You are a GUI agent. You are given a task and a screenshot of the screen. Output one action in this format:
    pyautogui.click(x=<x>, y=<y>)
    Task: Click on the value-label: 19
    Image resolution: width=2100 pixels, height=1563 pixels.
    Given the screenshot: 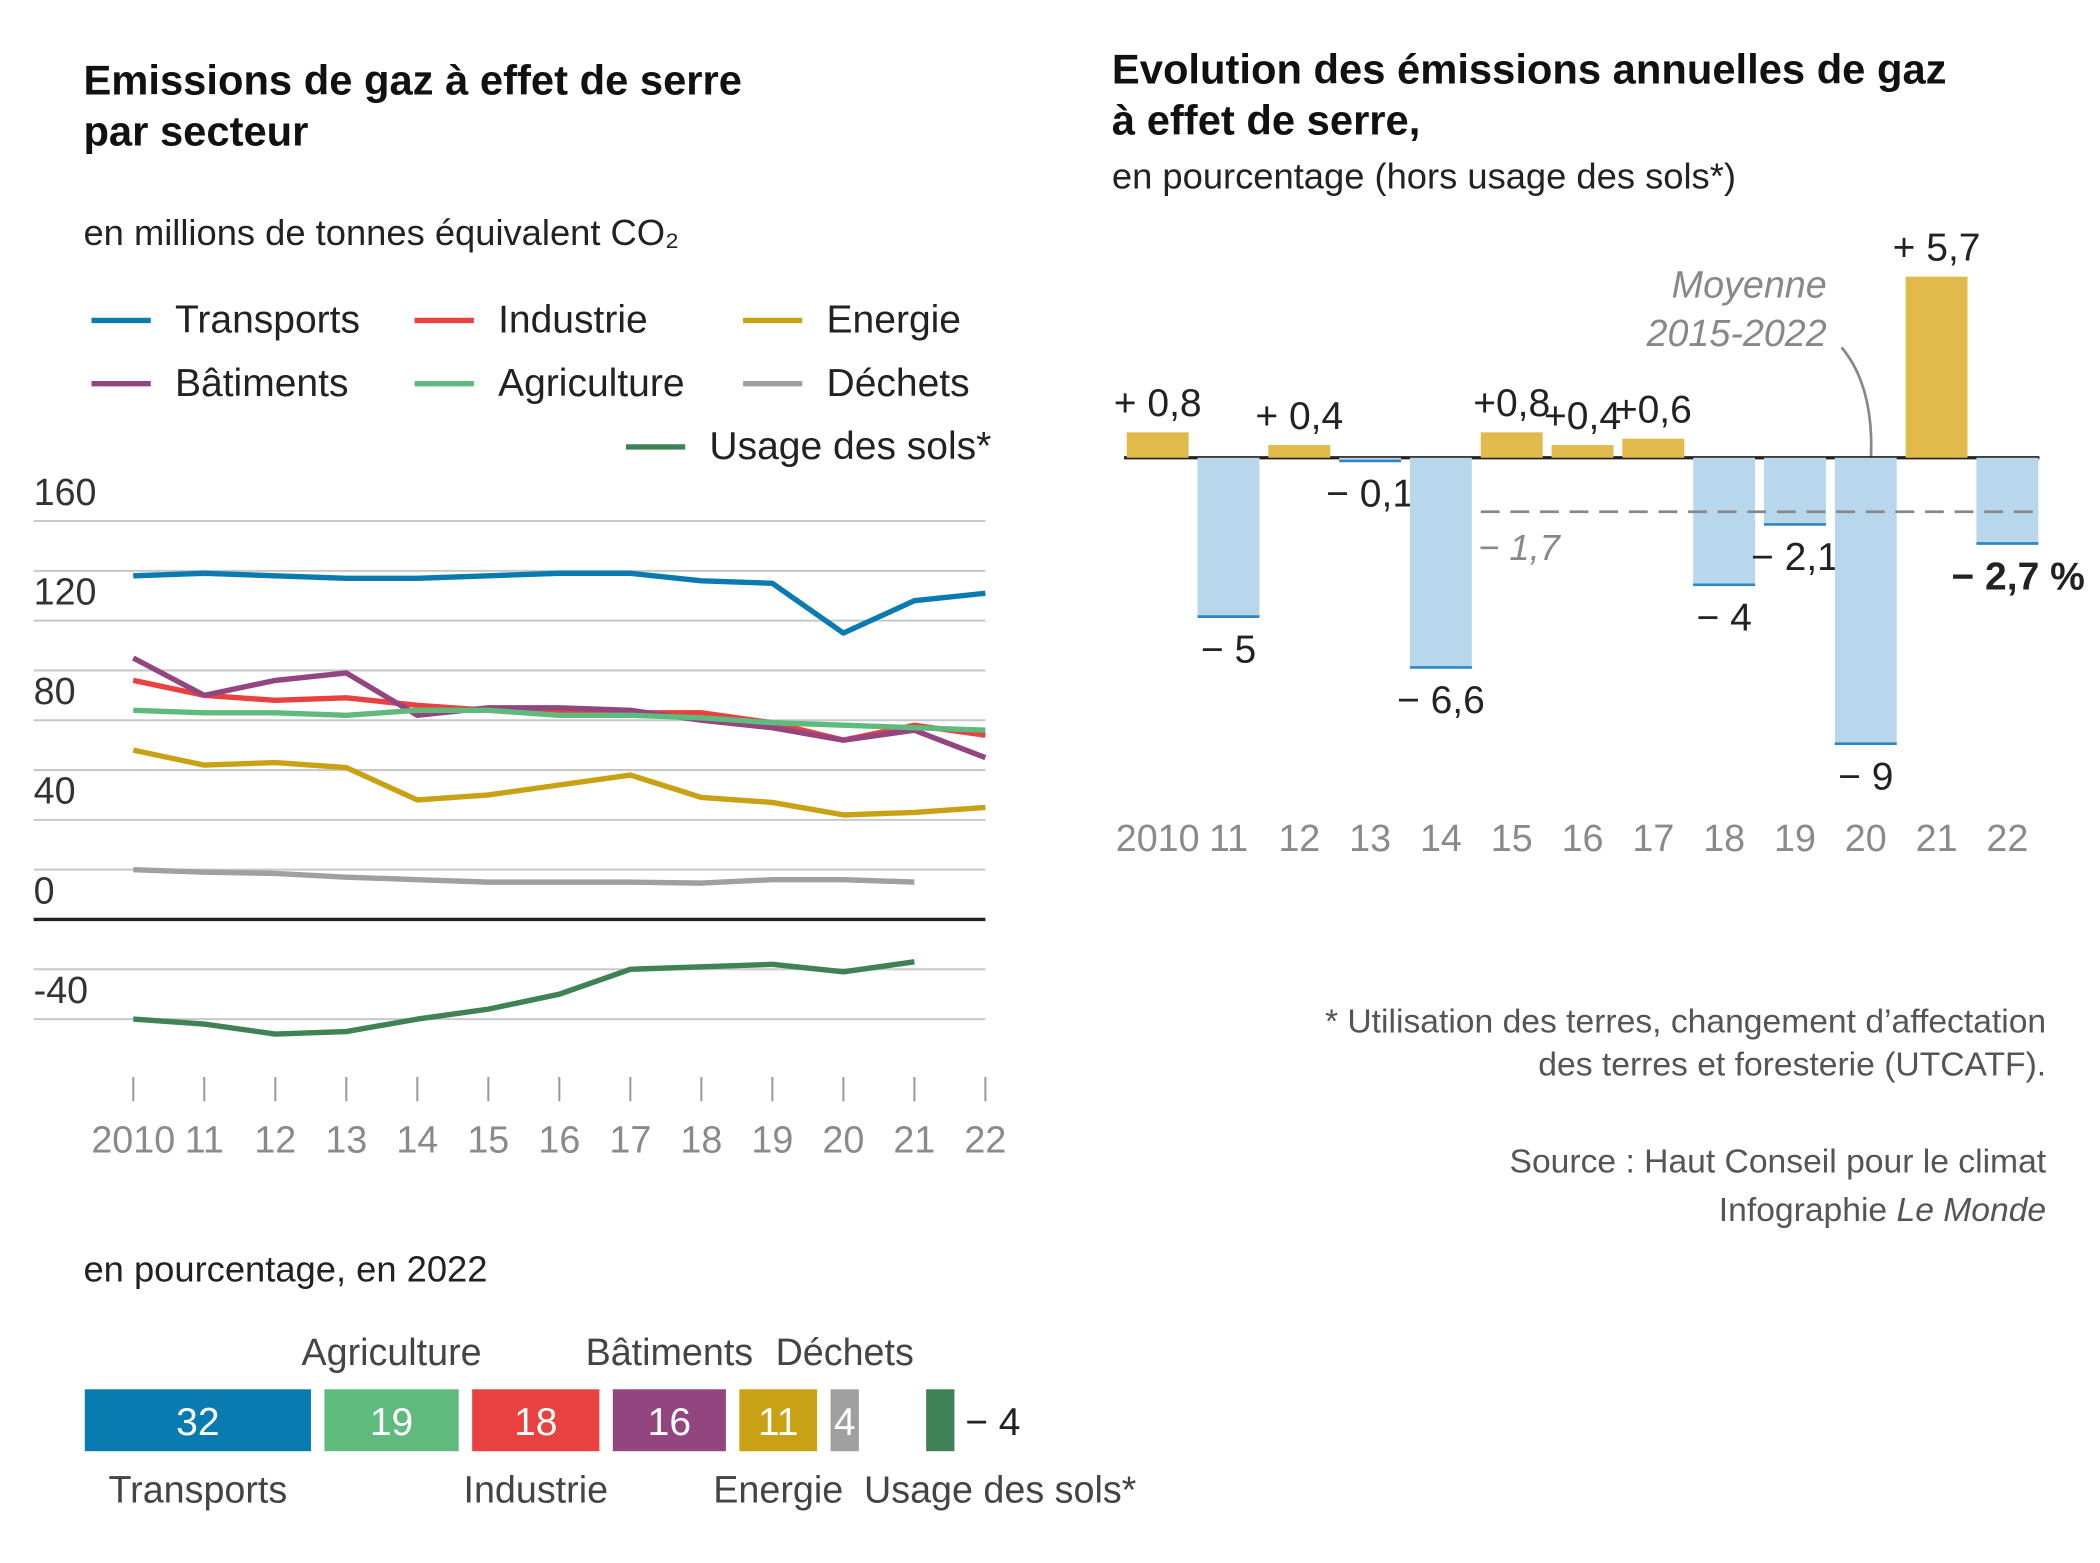 What is the action you would take?
    pyautogui.click(x=391, y=1422)
    